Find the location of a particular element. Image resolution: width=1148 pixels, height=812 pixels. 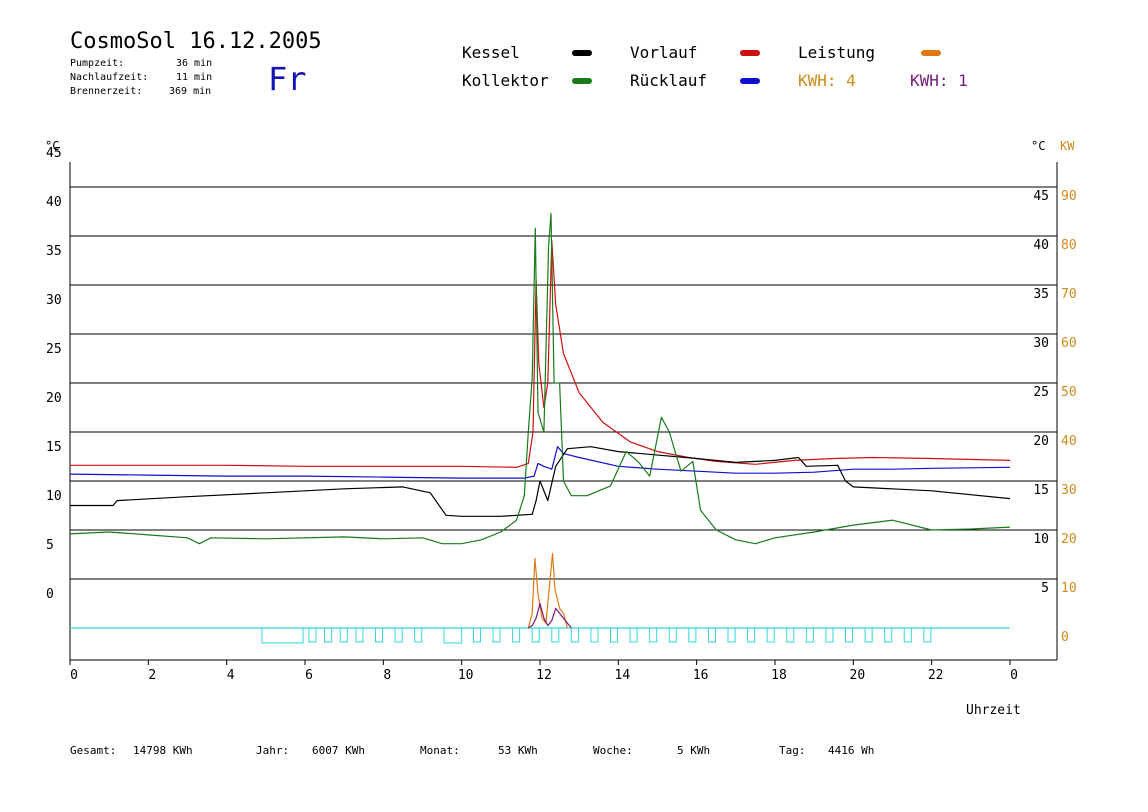

y-right-tick-label: 40 is located at coordinates (1041, 245).